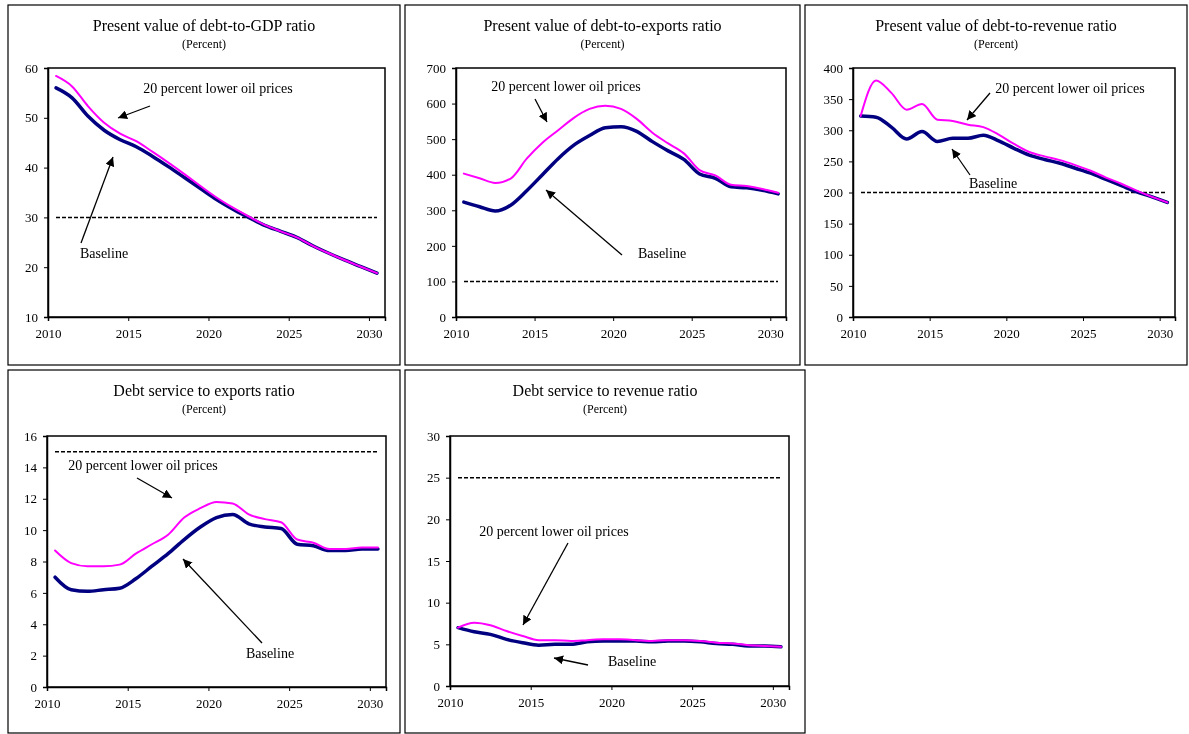 This screenshot has width=1189, height=734. I want to click on y-tick-label: 2, so click(33, 656).